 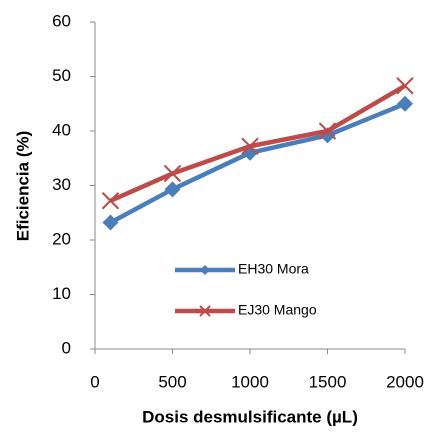 I want to click on y-tick-label: 0, so click(x=66, y=347).